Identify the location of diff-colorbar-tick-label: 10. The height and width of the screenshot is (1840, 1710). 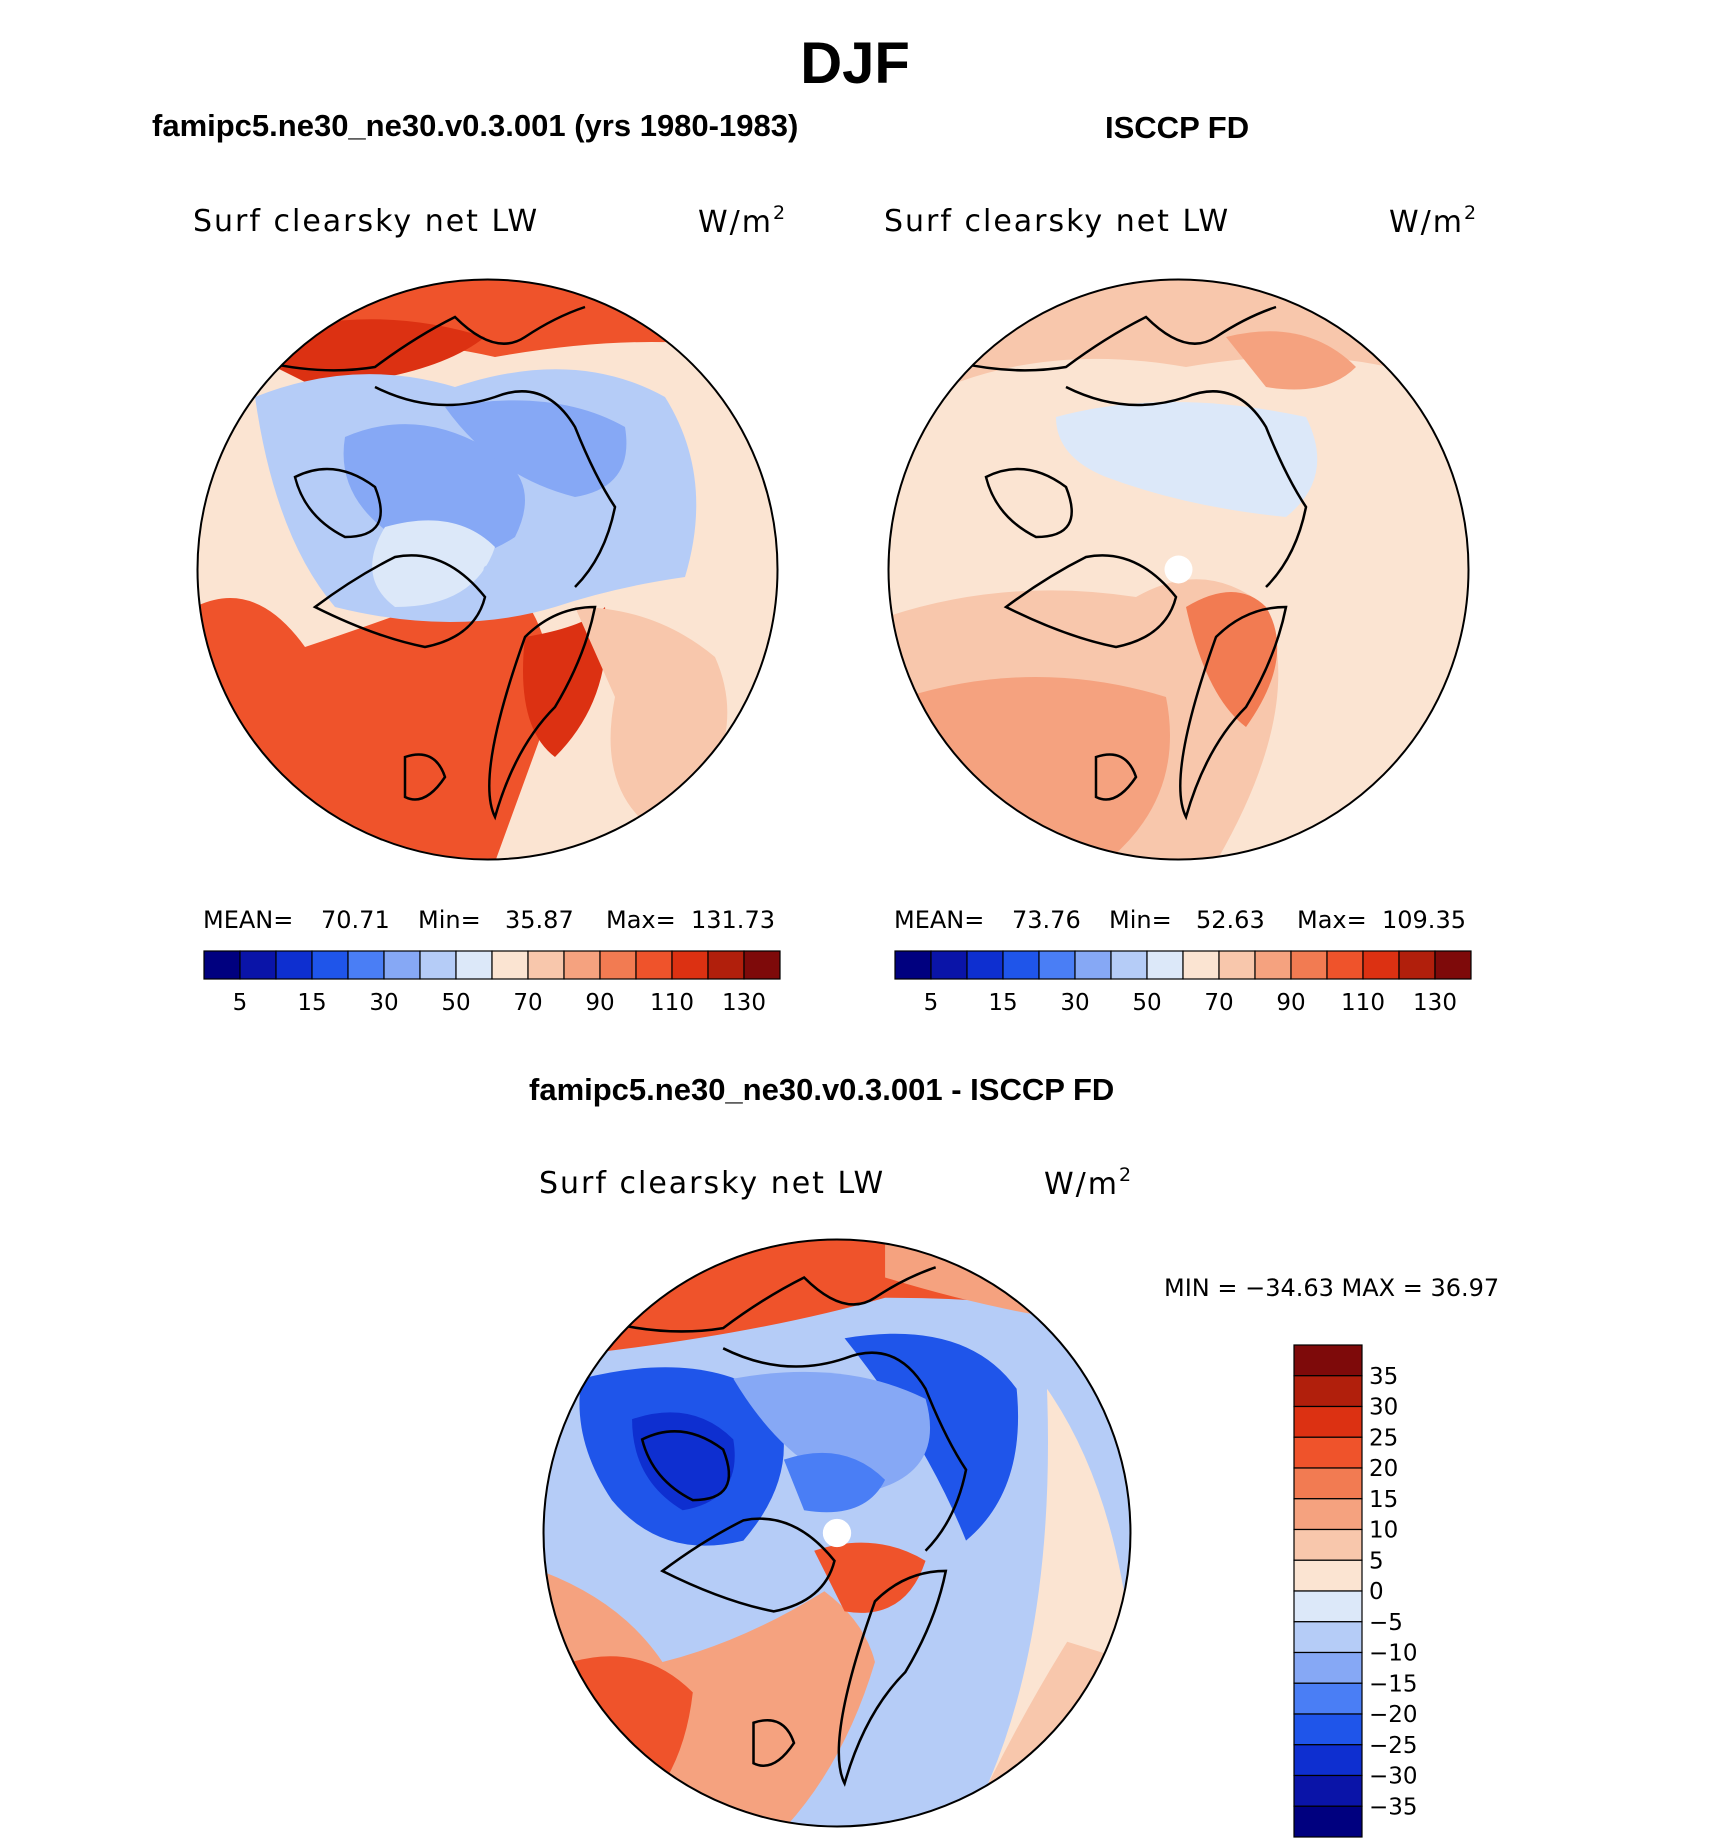
(1383, 1531).